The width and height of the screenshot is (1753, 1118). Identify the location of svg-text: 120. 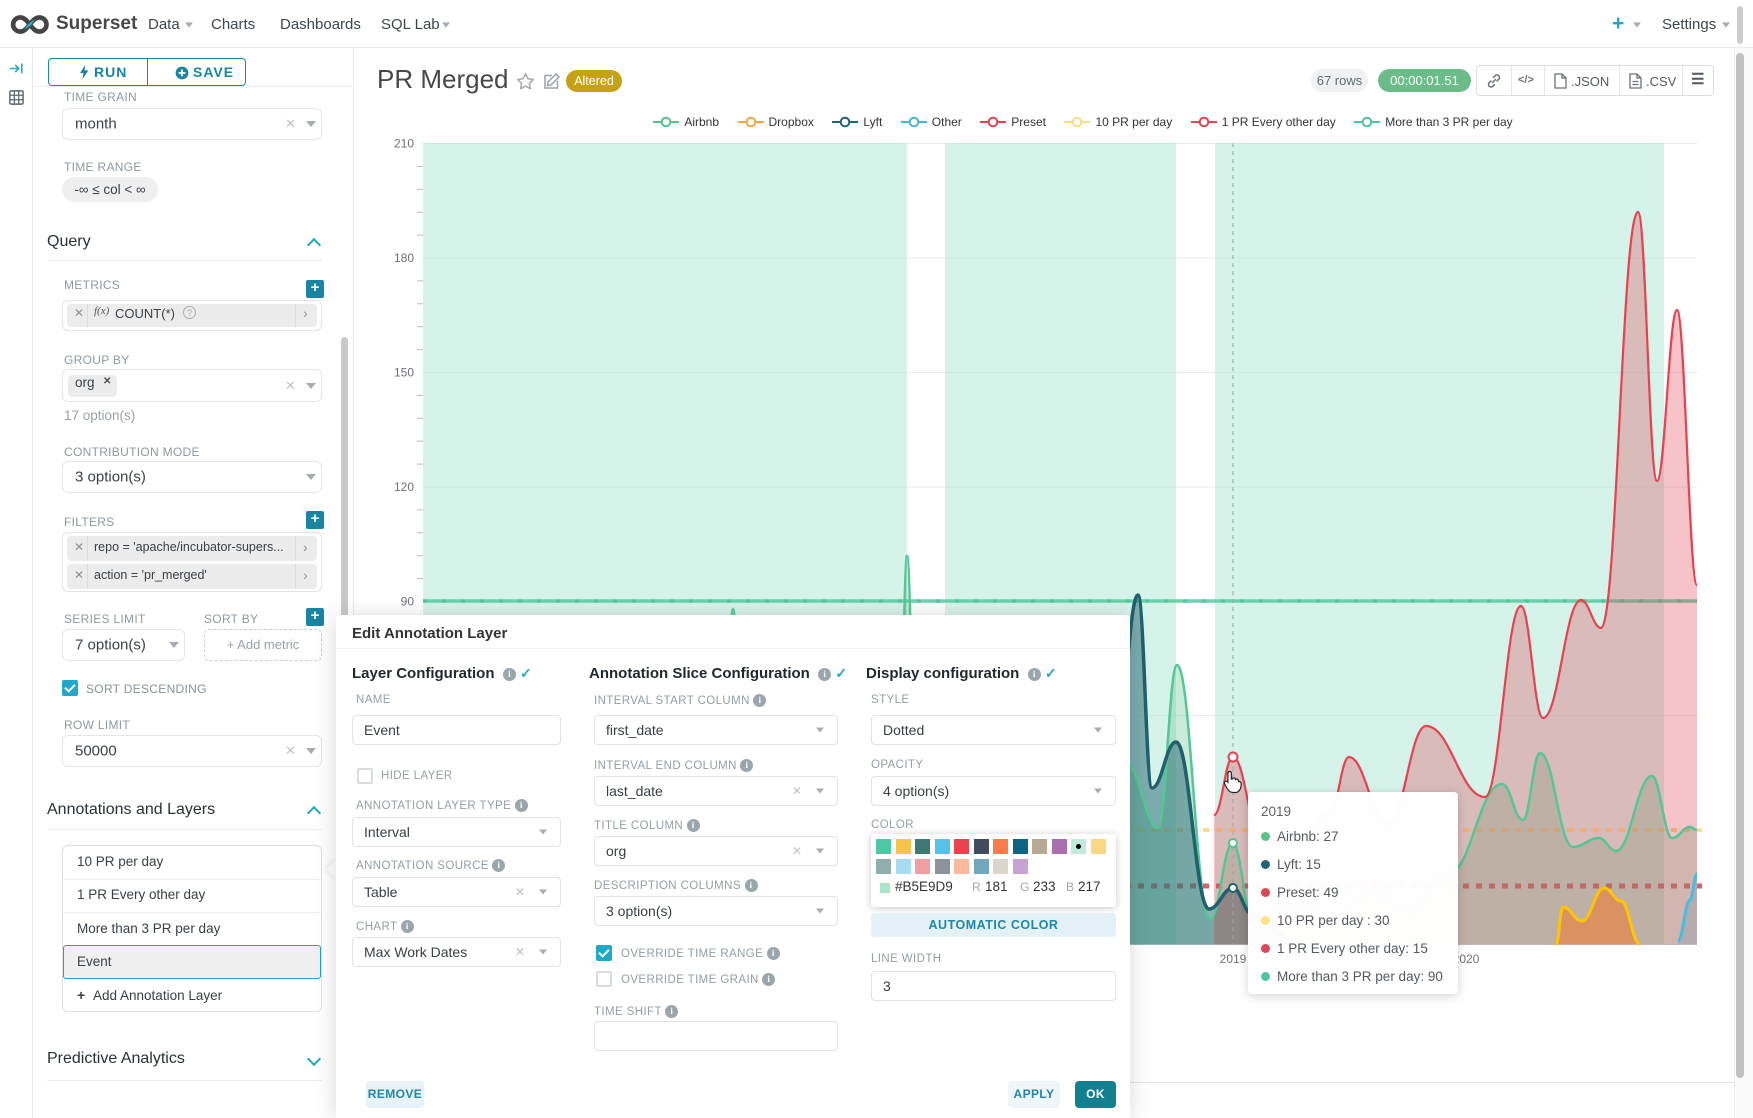
(404, 487).